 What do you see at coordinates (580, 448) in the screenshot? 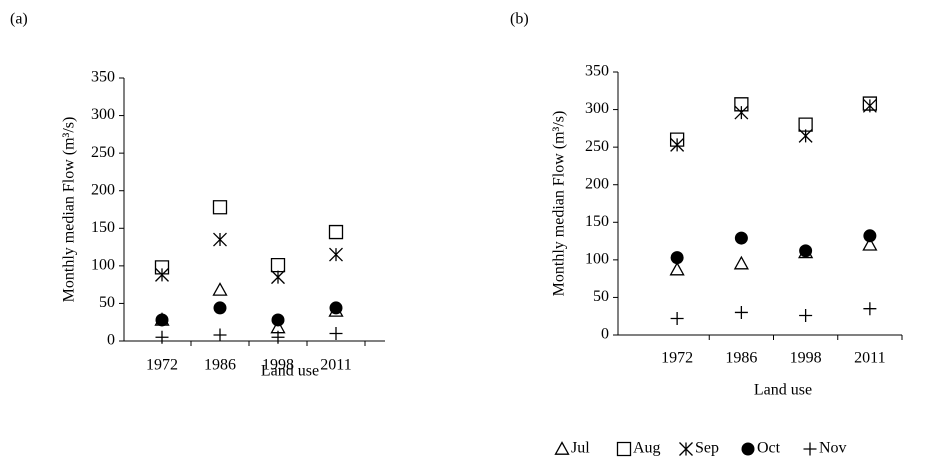
I see `legend-label: Jul` at bounding box center [580, 448].